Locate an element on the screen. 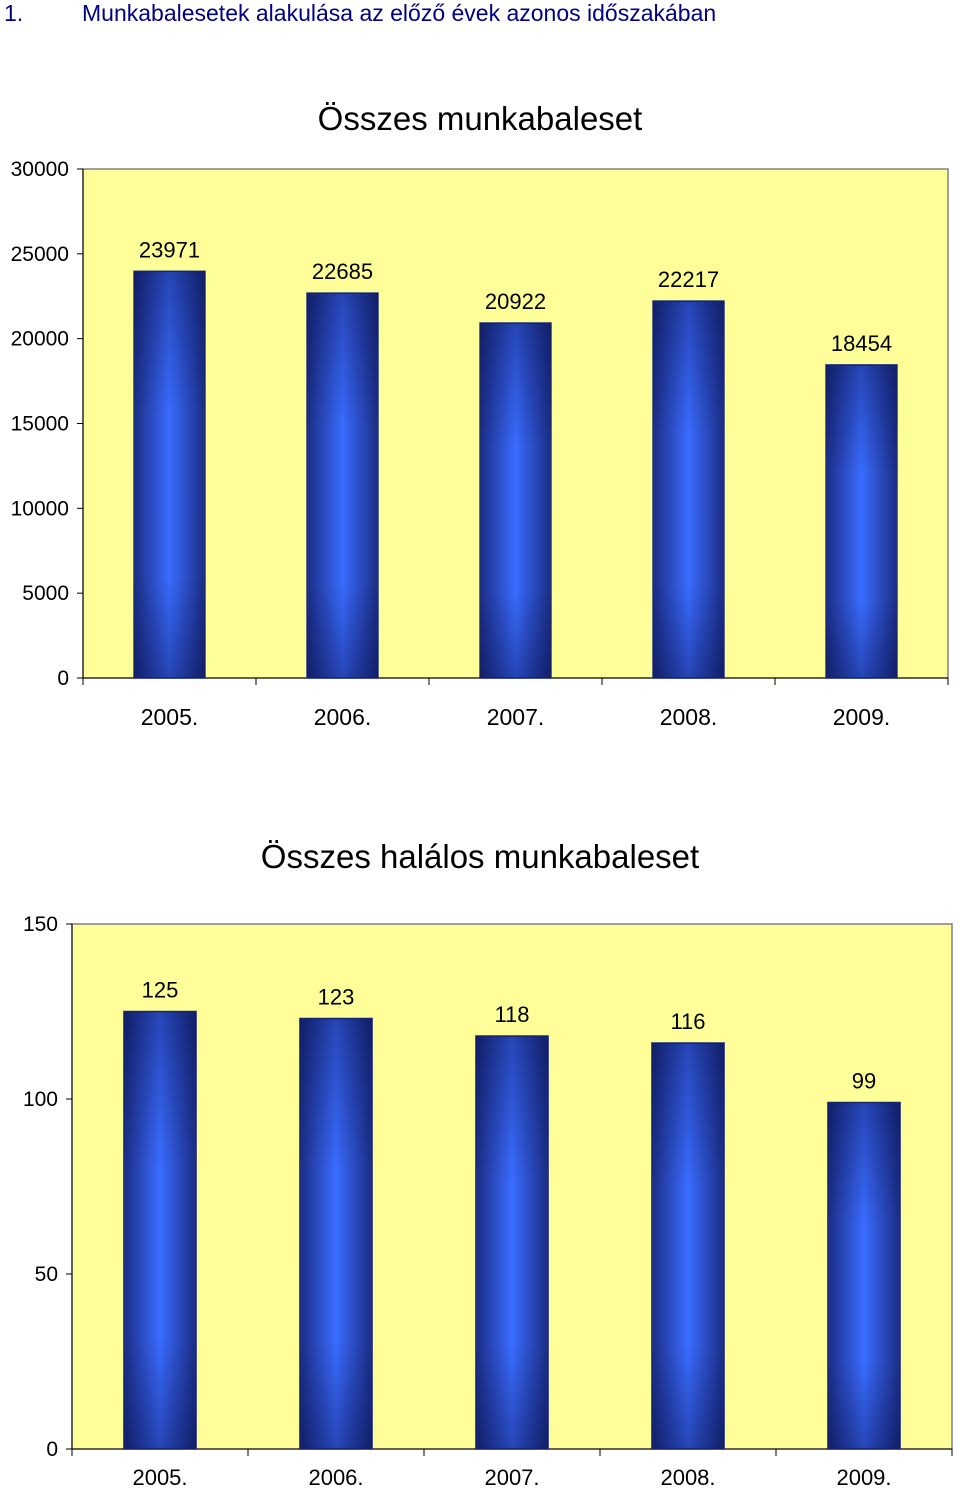  data-label: 23971 is located at coordinates (169, 249).